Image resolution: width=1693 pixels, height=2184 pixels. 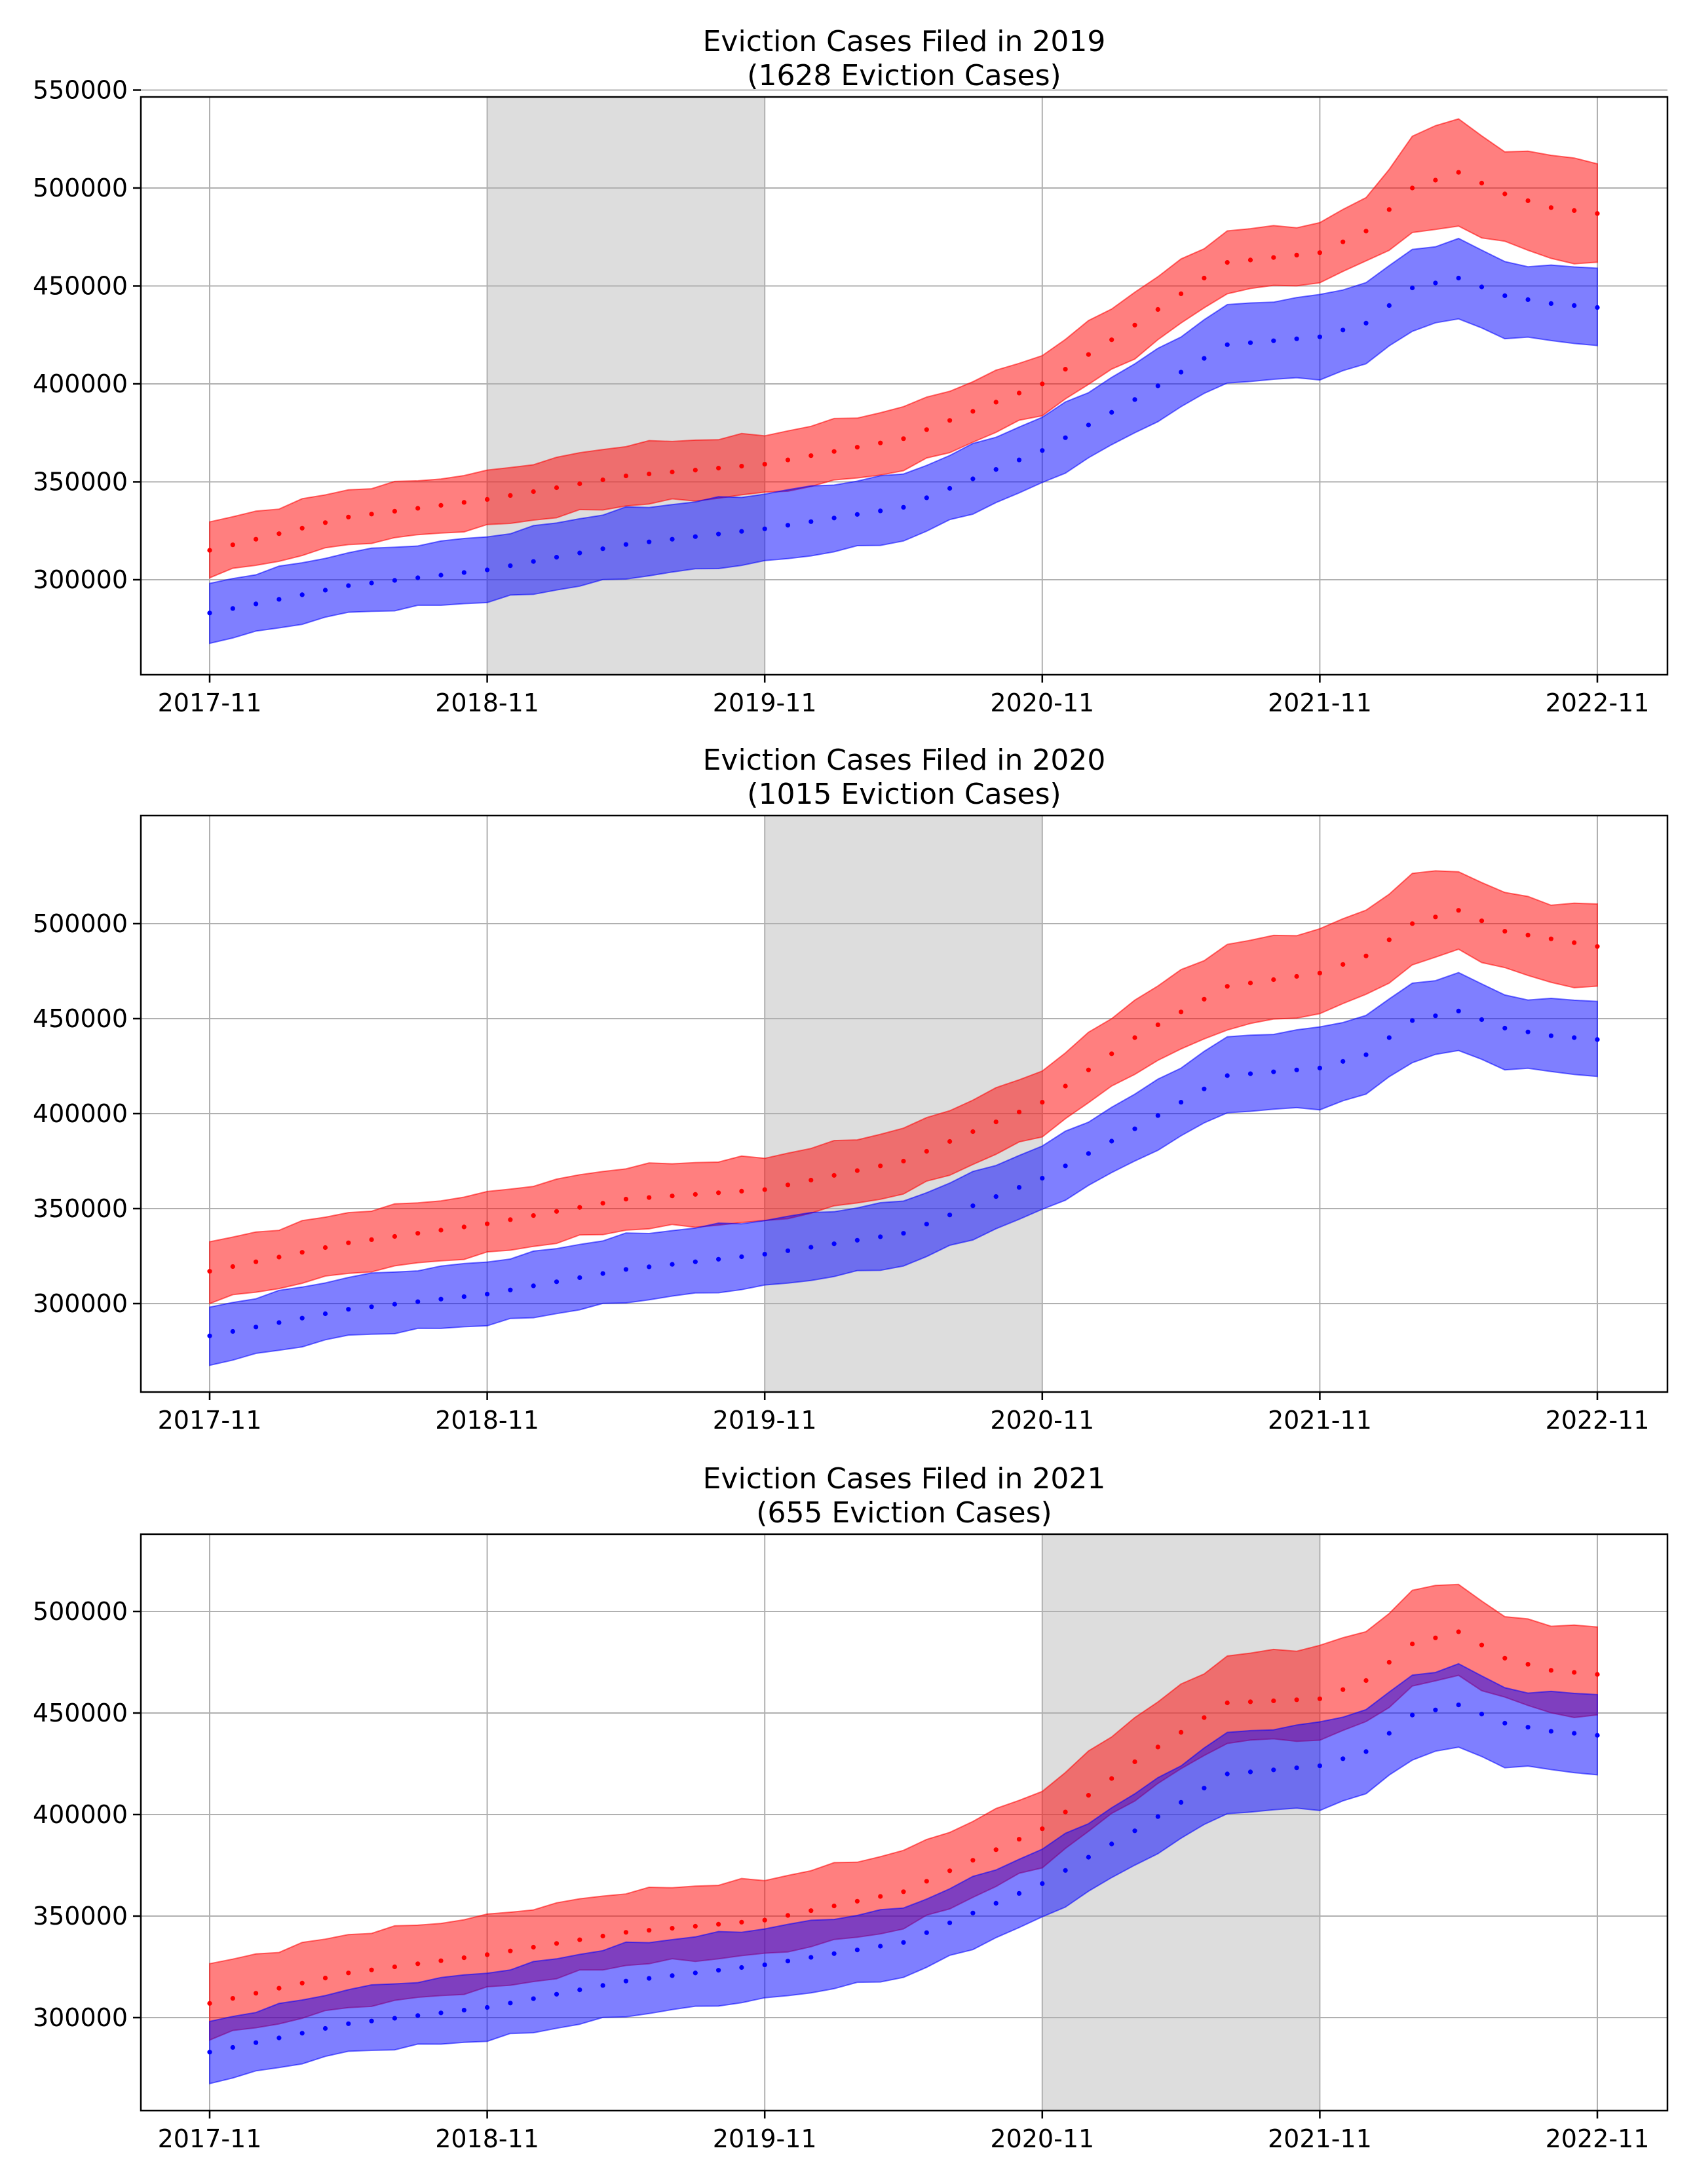 I want to click on x-tick-label: 2018-11, so click(x=487, y=1420).